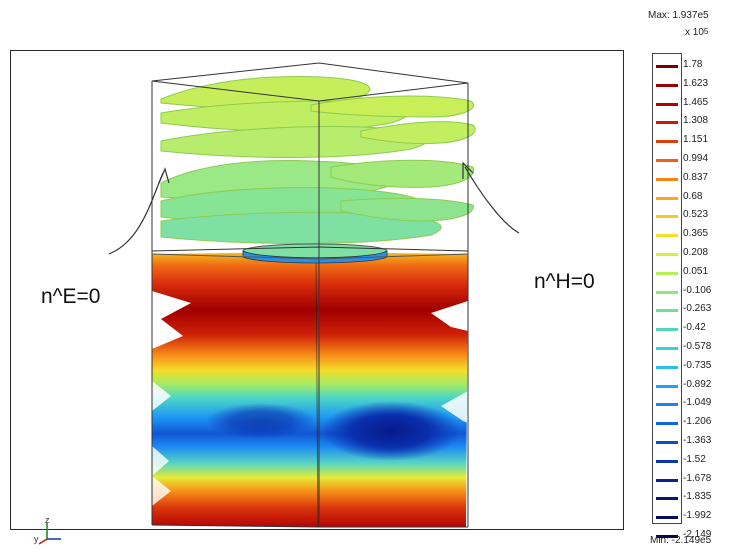  What do you see at coordinates (697, 478) in the screenshot?
I see `colorbar-level-label: -1.678` at bounding box center [697, 478].